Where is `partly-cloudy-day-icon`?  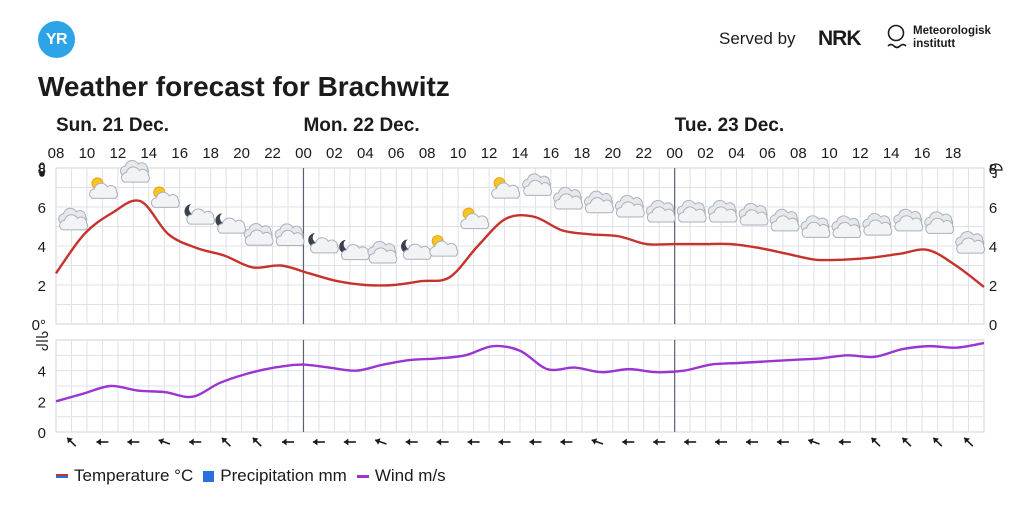
partly-cloudy-day-icon is located at coordinates (444, 246).